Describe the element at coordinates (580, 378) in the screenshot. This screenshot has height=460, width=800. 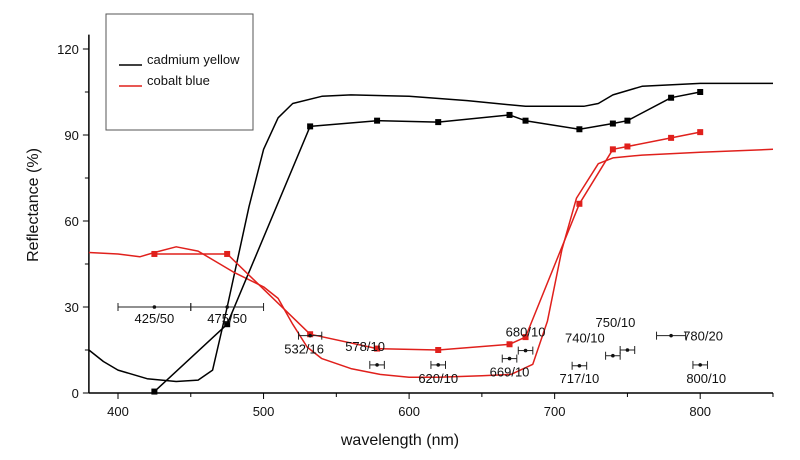
I see `filter-band-label: 717/10` at that location.